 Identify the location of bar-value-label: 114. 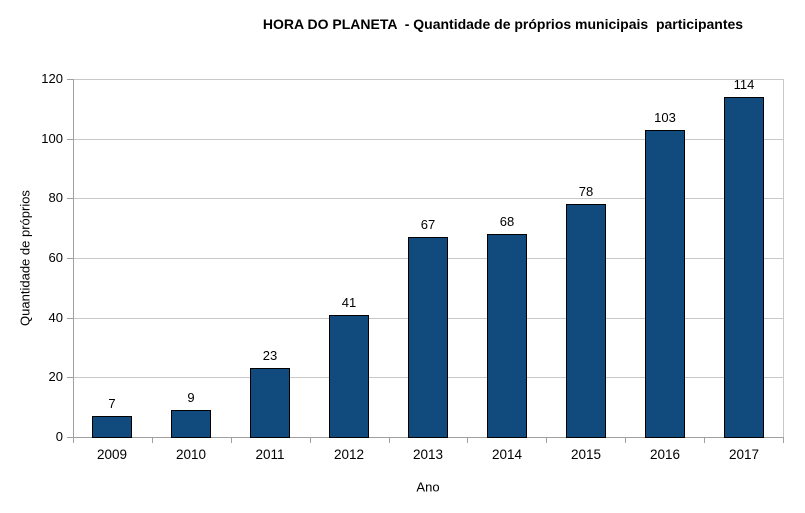
(744, 84).